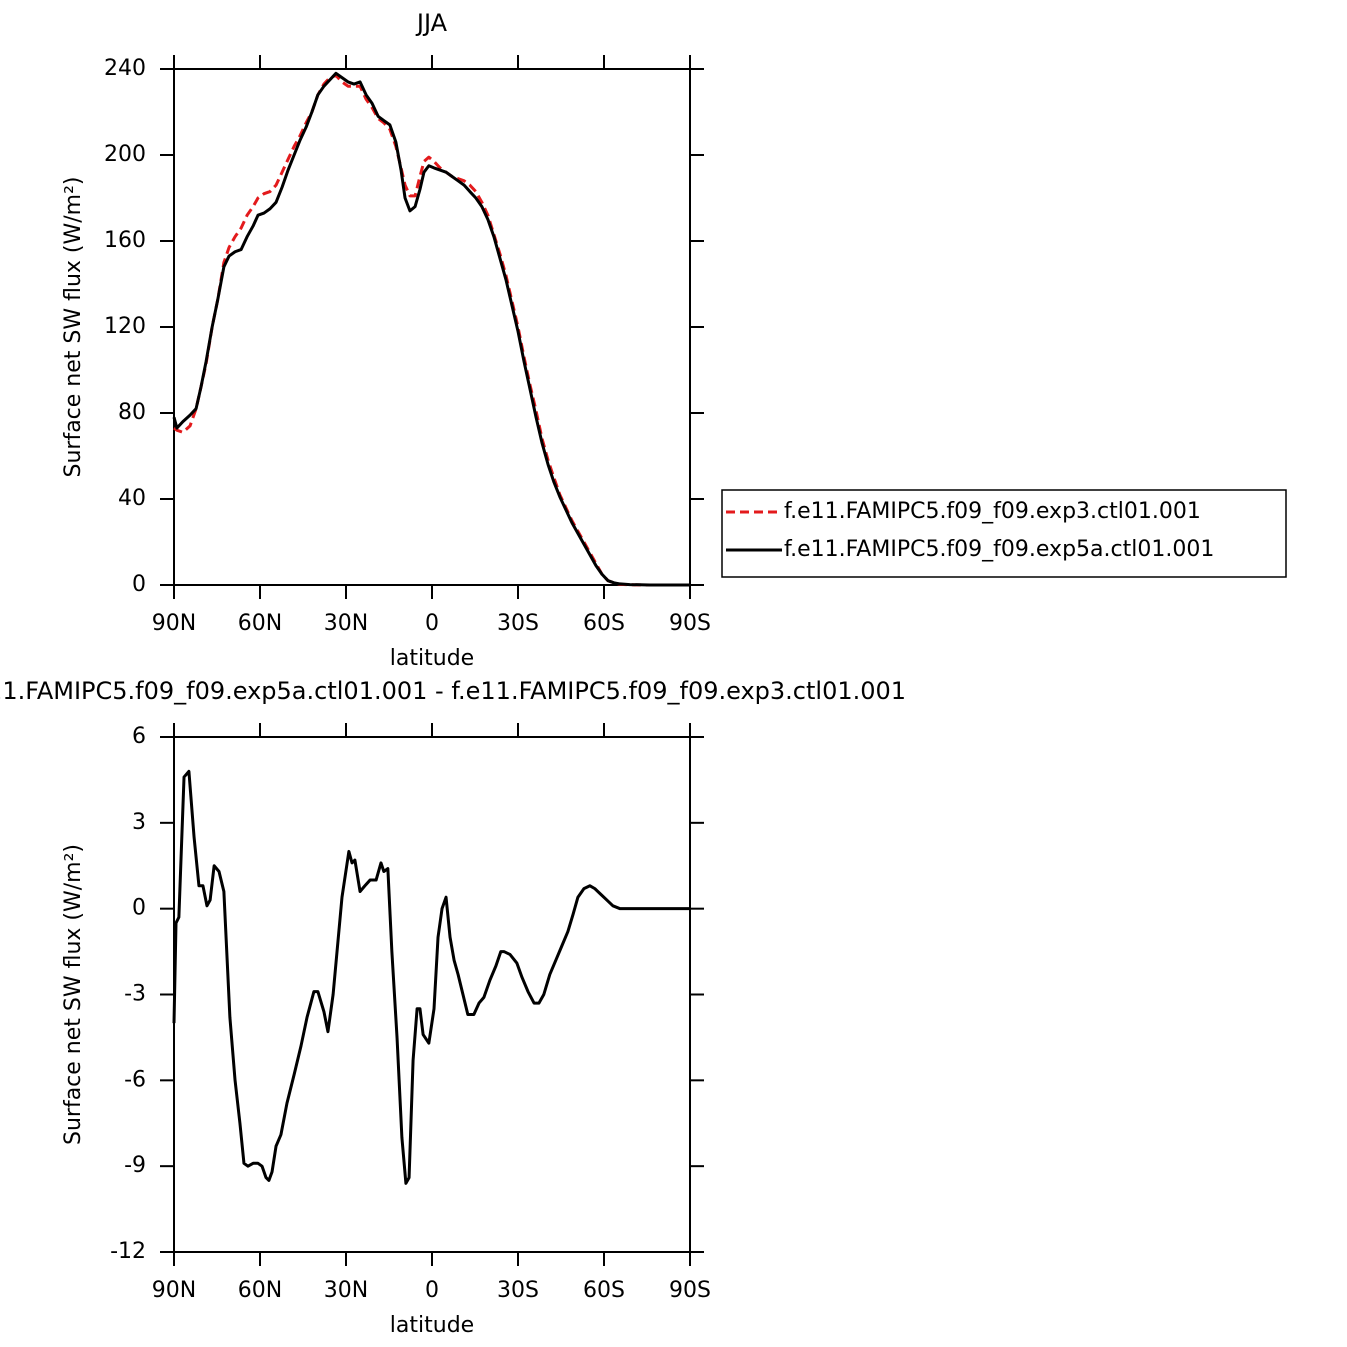 This screenshot has width=1347, height=1347. Describe the element at coordinates (125, 154) in the screenshot. I see `y-tick-label: 200` at that location.